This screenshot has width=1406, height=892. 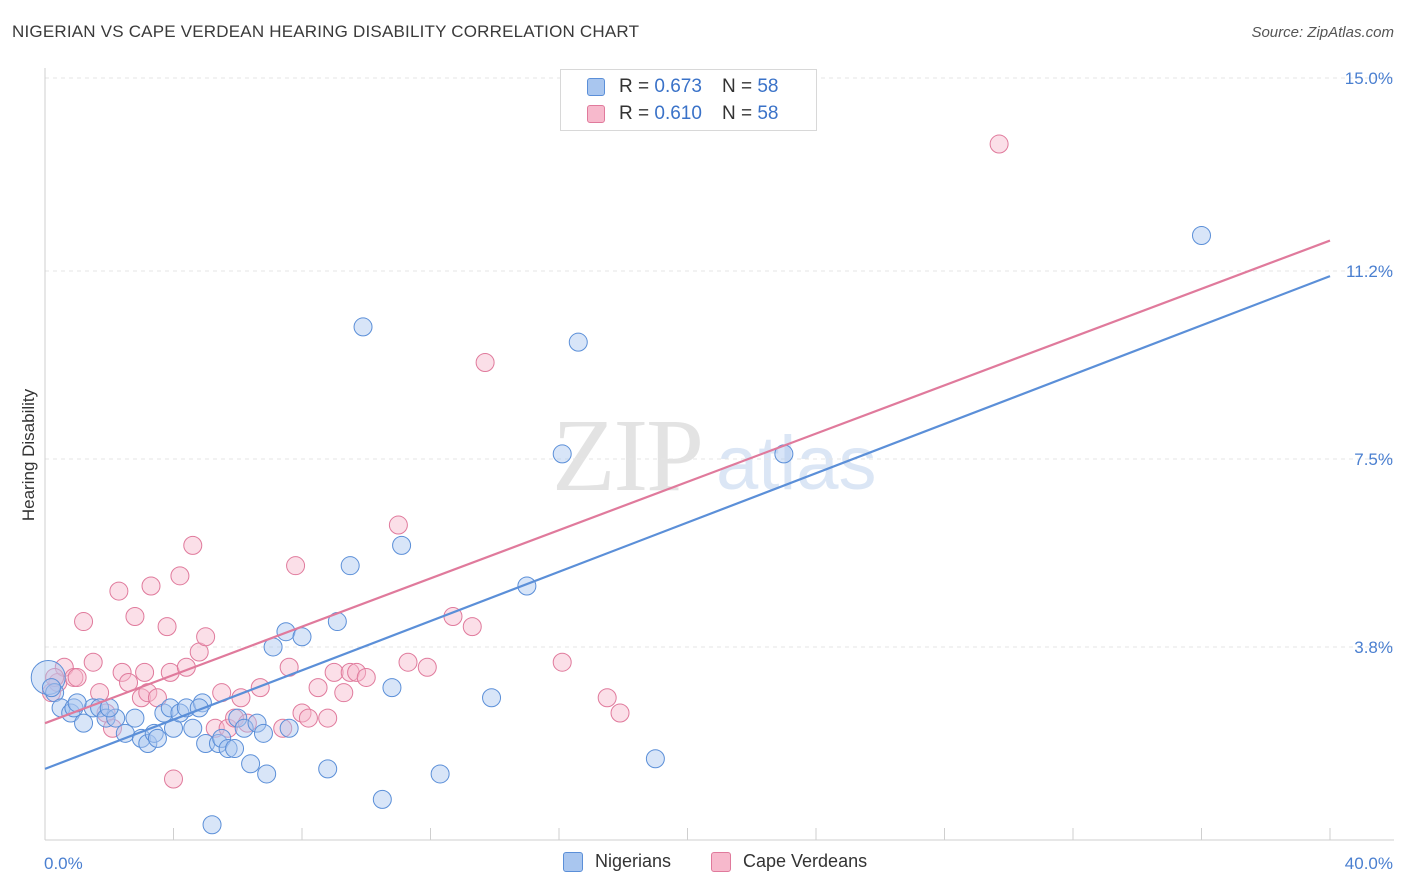 What do you see at coordinates (789, 861) in the screenshot?
I see `bottom-legend-cape-verdeans: Cape Verdeans` at bounding box center [789, 861].